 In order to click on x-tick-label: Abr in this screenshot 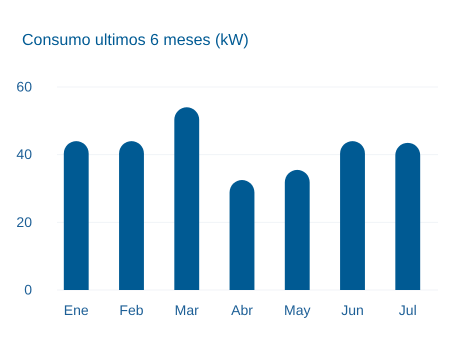, I will do `click(242, 310)`.